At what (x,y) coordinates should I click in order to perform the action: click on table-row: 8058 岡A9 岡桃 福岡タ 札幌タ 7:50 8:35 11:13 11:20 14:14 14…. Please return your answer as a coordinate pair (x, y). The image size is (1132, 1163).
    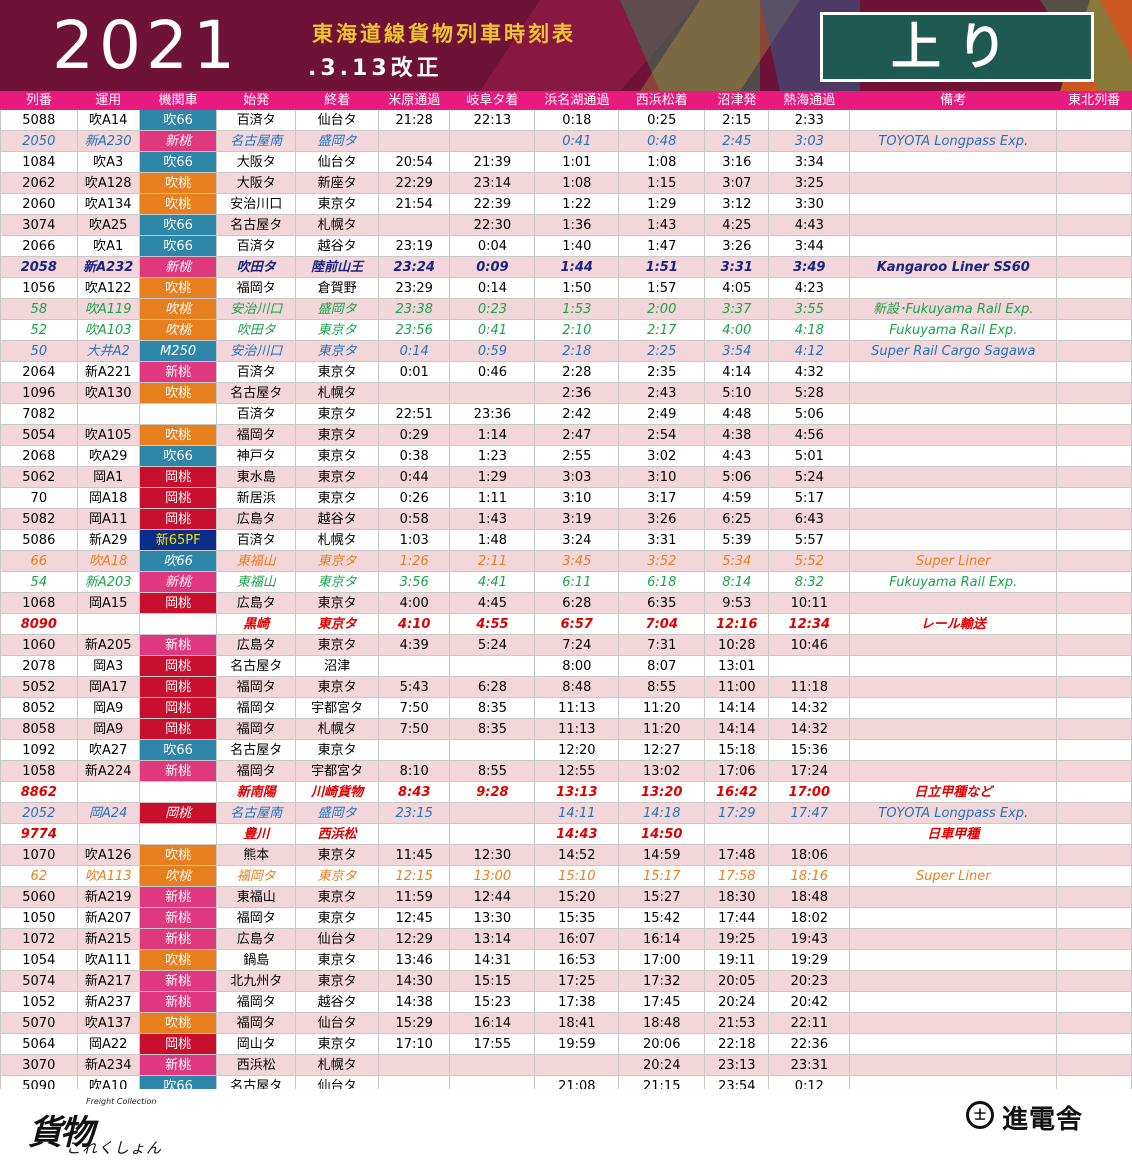
    Looking at the image, I should click on (566, 729).